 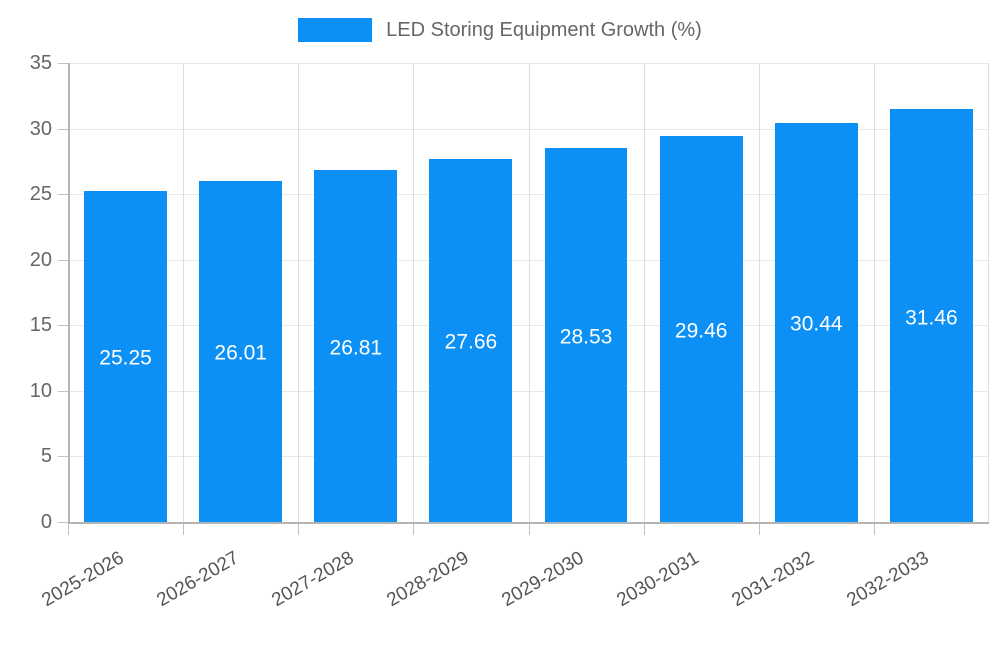 I want to click on y-axis-tick-label: 10, so click(x=40, y=390).